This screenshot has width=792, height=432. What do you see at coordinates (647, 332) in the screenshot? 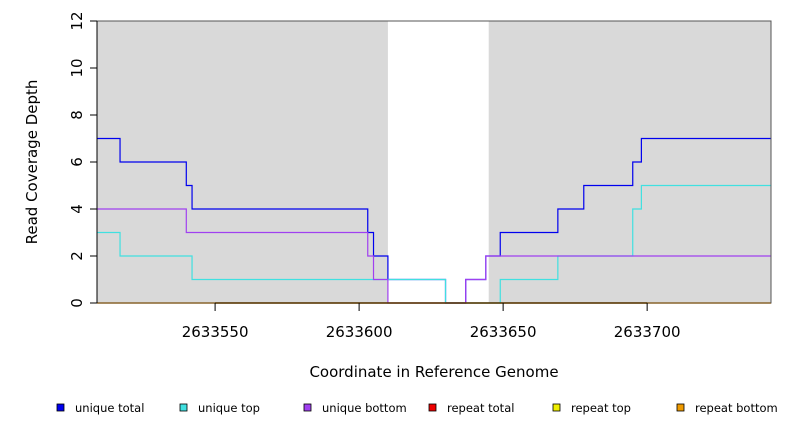
I see `x-tick-label: 2633700` at bounding box center [647, 332].